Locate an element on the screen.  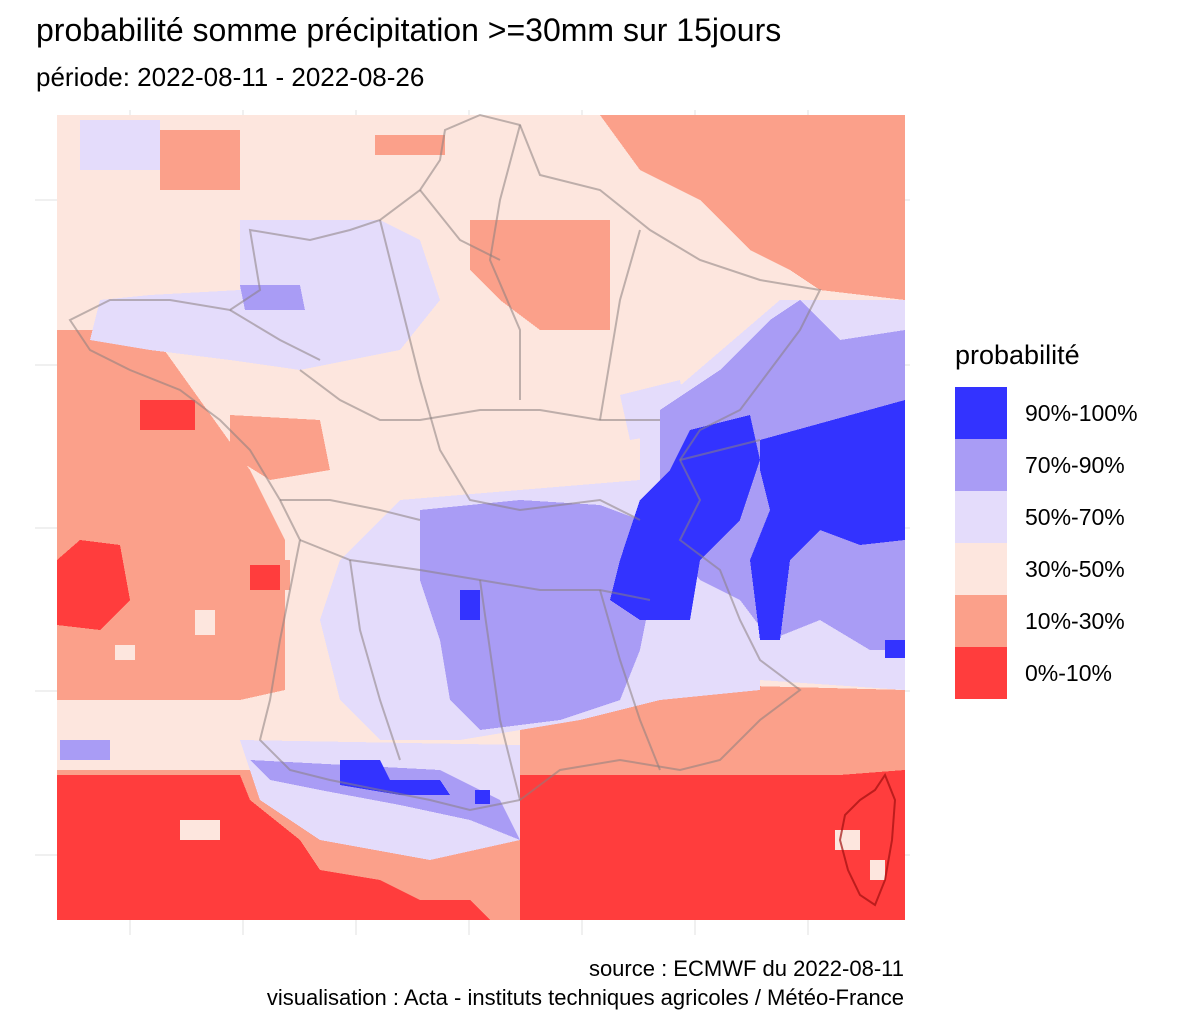
legend-label: 50%-70% is located at coordinates (1075, 516).